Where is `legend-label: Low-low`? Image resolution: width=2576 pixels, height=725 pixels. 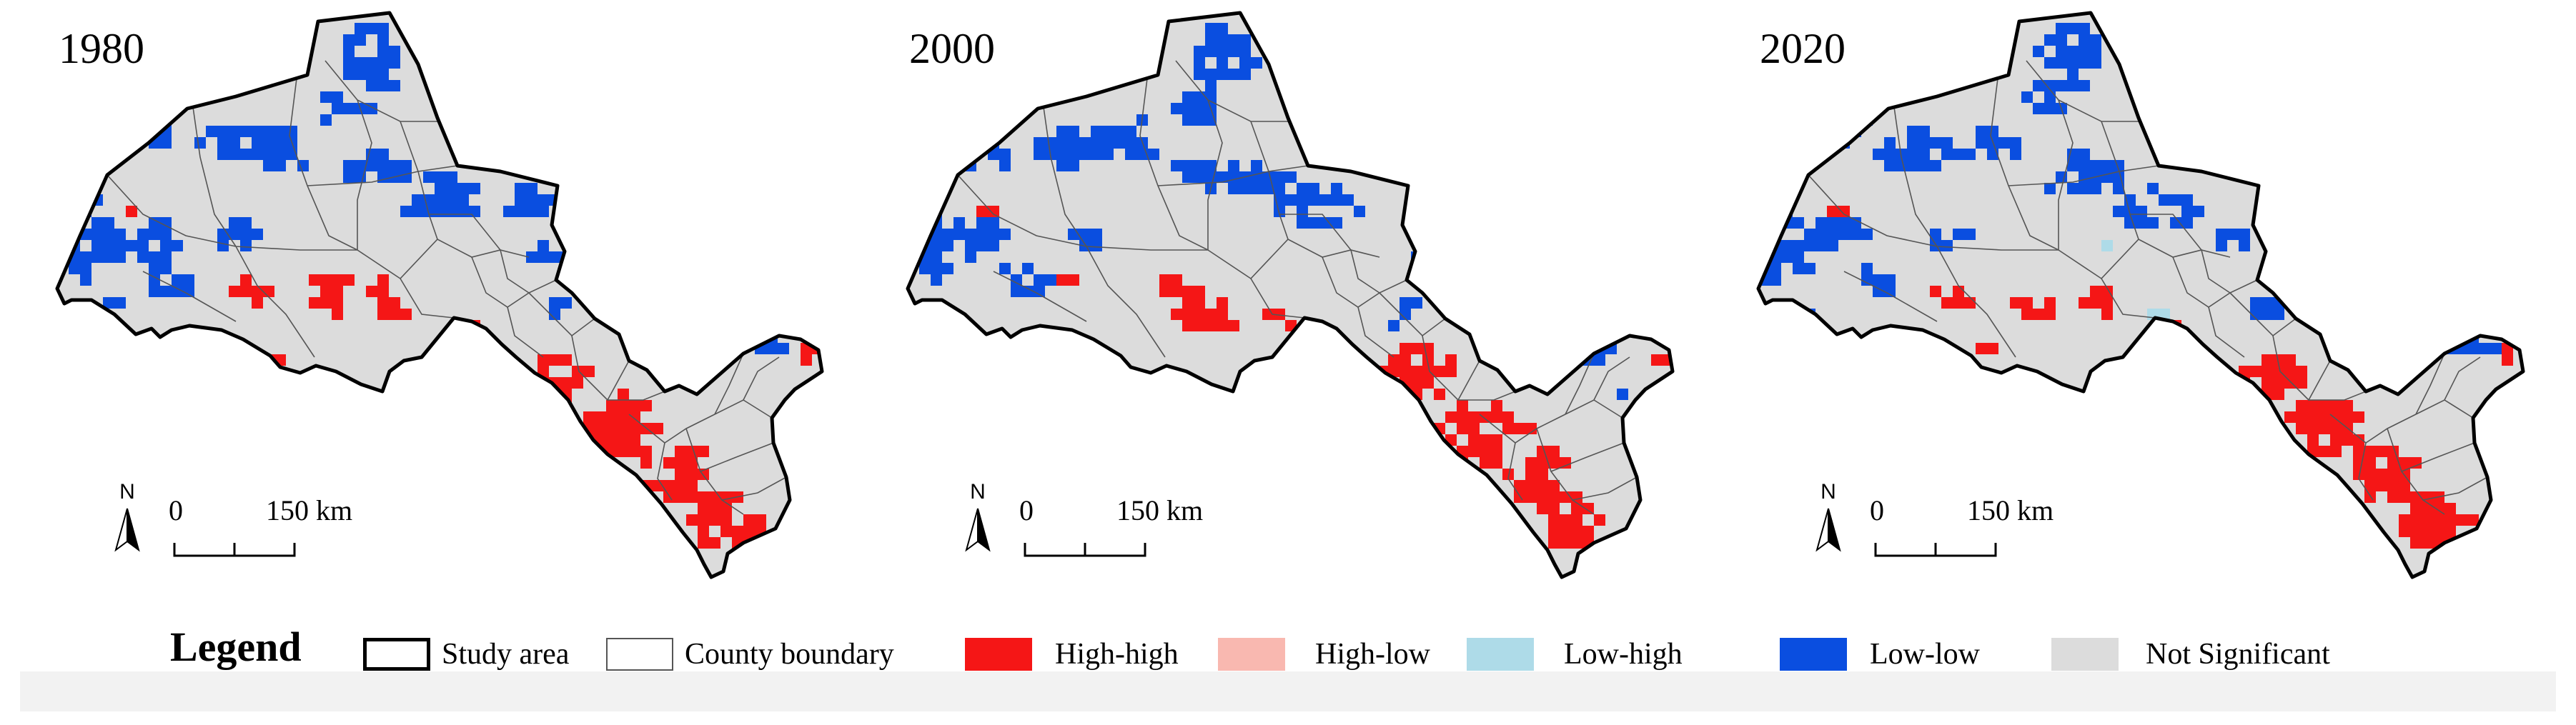 legend-label: Low-low is located at coordinates (1925, 654).